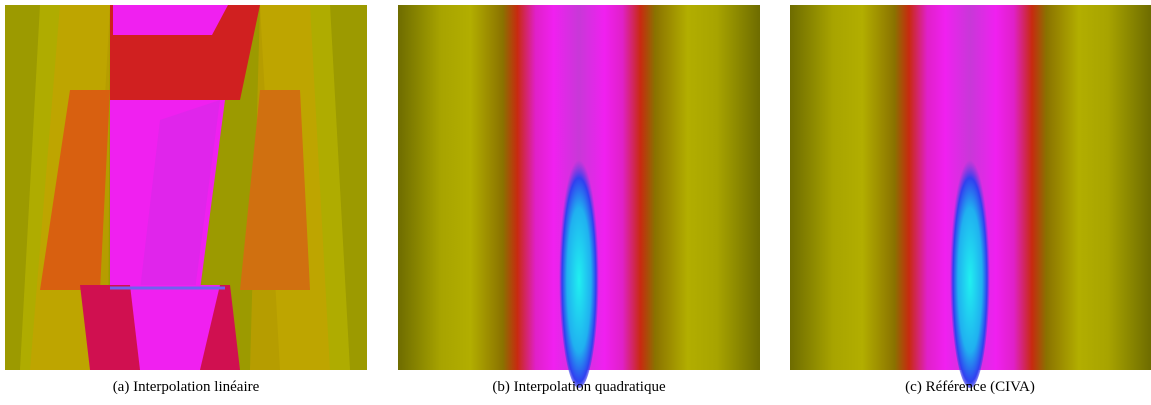 Image resolution: width=1151 pixels, height=405 pixels. Describe the element at coordinates (970, 387) in the screenshot. I see `caption: (c) Référence (CIVA)` at that location.